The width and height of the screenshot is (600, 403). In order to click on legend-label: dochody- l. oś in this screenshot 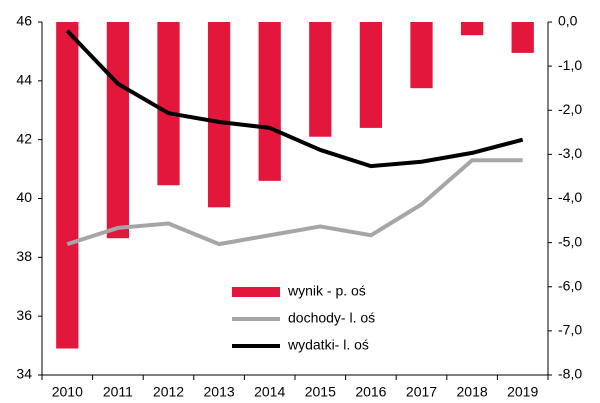, I will do `click(331, 318)`.